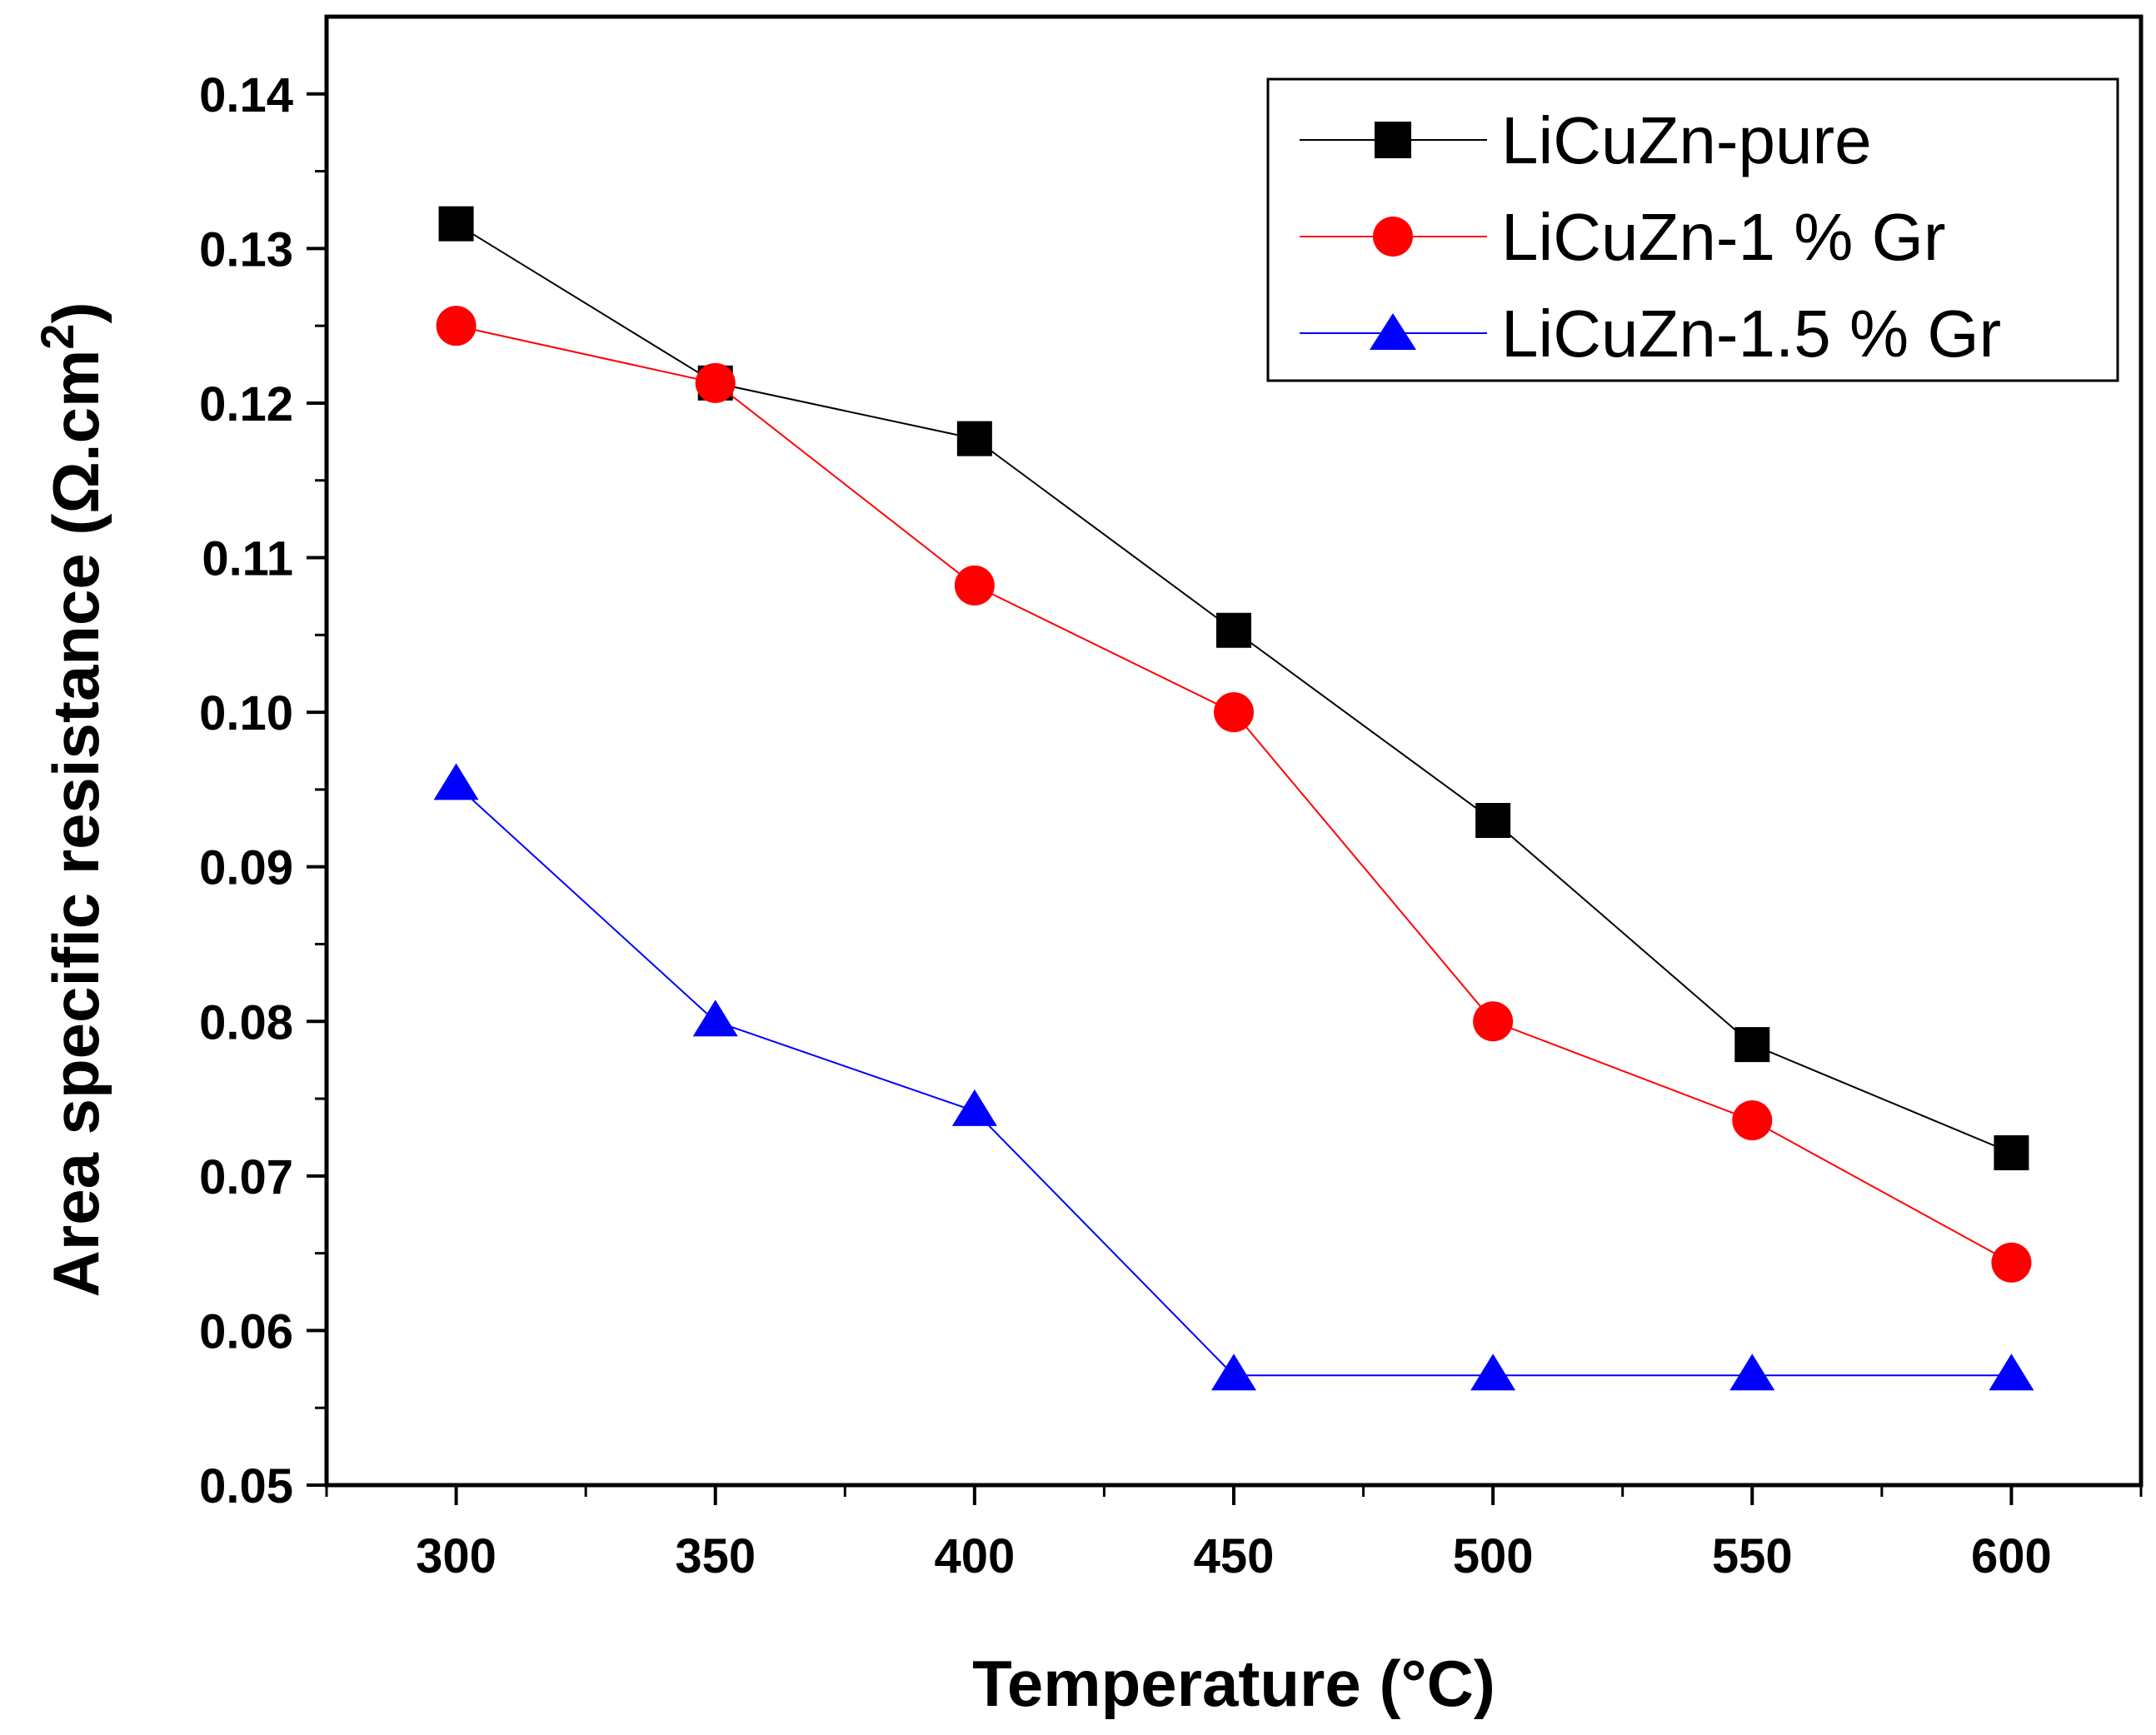 The image size is (2156, 1735). What do you see at coordinates (1393, 331) in the screenshot?
I see `legend-marker-triangle` at bounding box center [1393, 331].